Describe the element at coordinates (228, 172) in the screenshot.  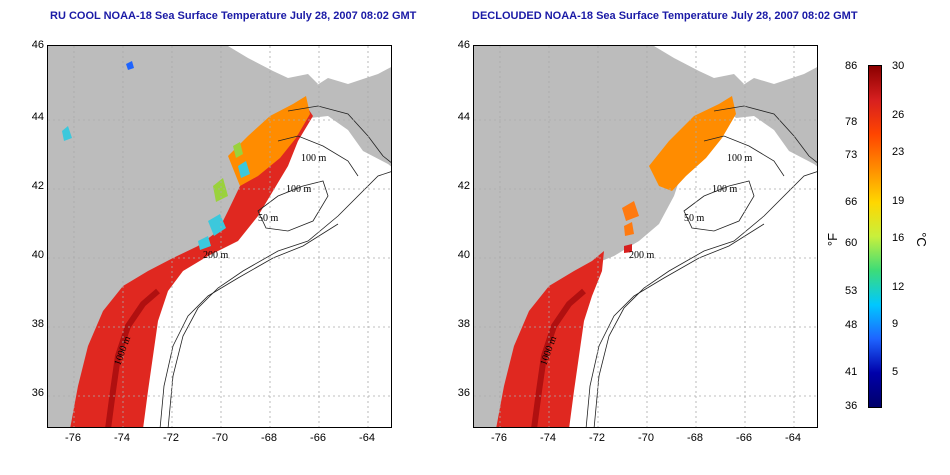
I see `sst-green` at that location.